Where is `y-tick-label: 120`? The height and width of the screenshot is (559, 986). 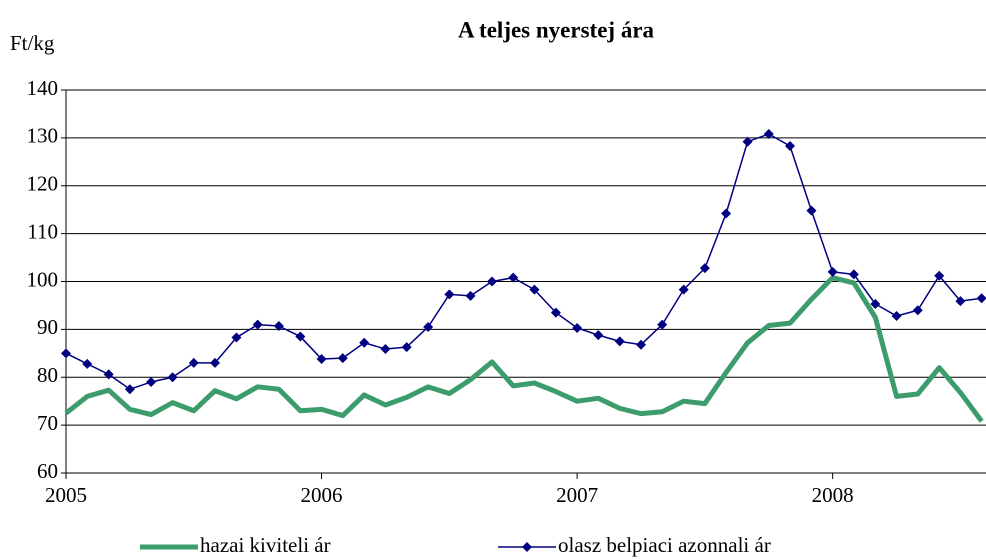 y-tick-label: 120 is located at coordinates (43, 184).